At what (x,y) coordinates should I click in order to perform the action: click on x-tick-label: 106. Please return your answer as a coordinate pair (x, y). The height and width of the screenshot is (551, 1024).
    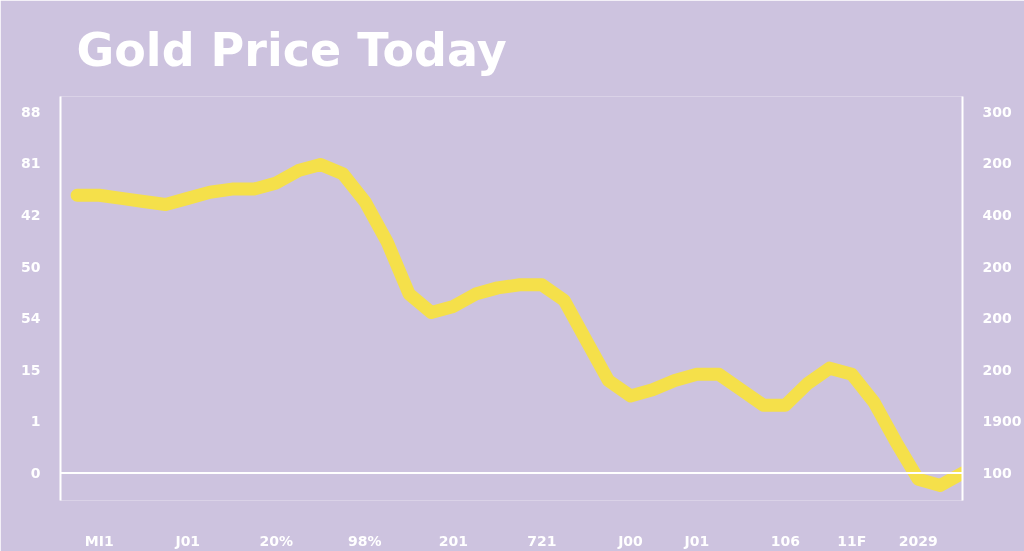
    Looking at the image, I should click on (785, 540).